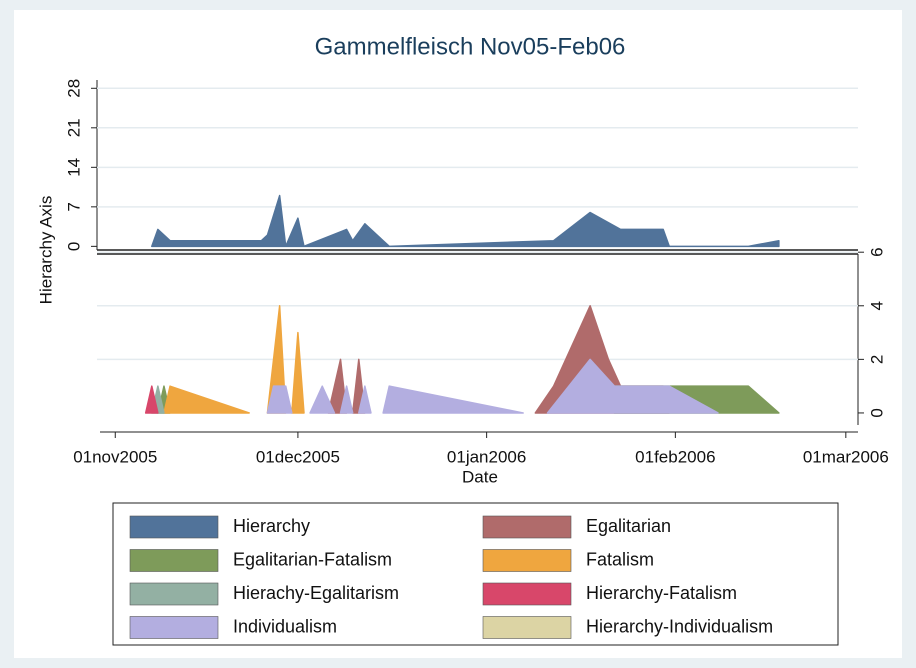 Image resolution: width=916 pixels, height=668 pixels. I want to click on x-tick-label: 01dec2005, so click(298, 456).